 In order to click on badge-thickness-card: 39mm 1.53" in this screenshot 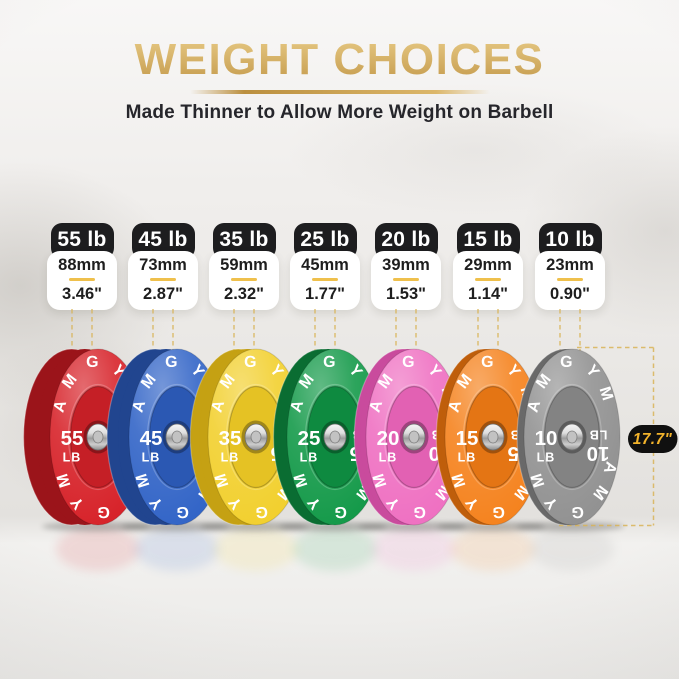, I will do `click(406, 280)`.